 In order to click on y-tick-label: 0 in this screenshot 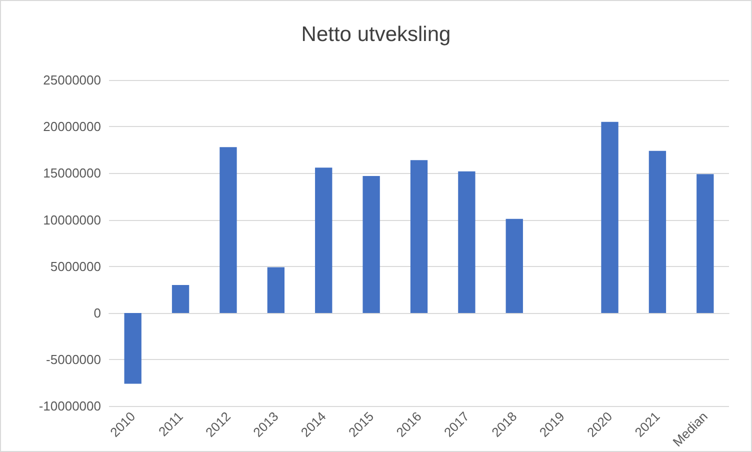, I will do `click(97, 312)`.